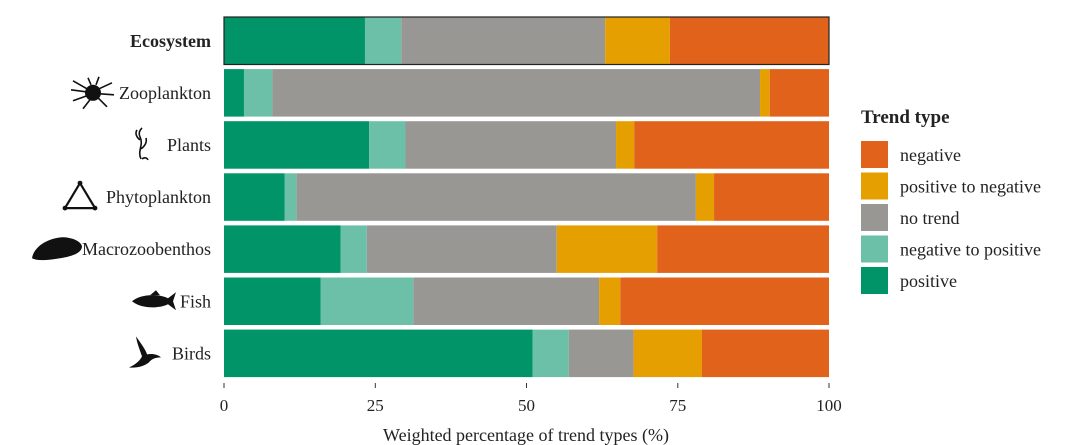 This screenshot has width=1069, height=445. Describe the element at coordinates (146, 249) in the screenshot. I see `category-label: Macrozoobenthos` at that location.